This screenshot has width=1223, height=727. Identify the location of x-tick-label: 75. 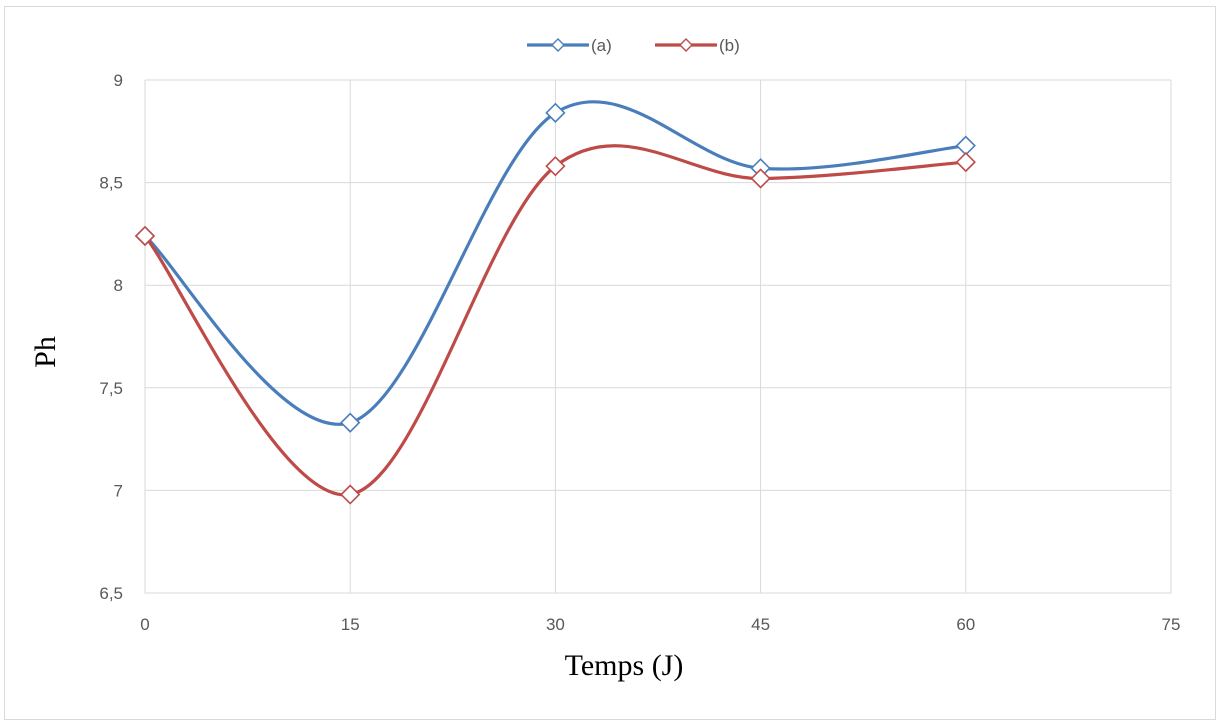
(1171, 624).